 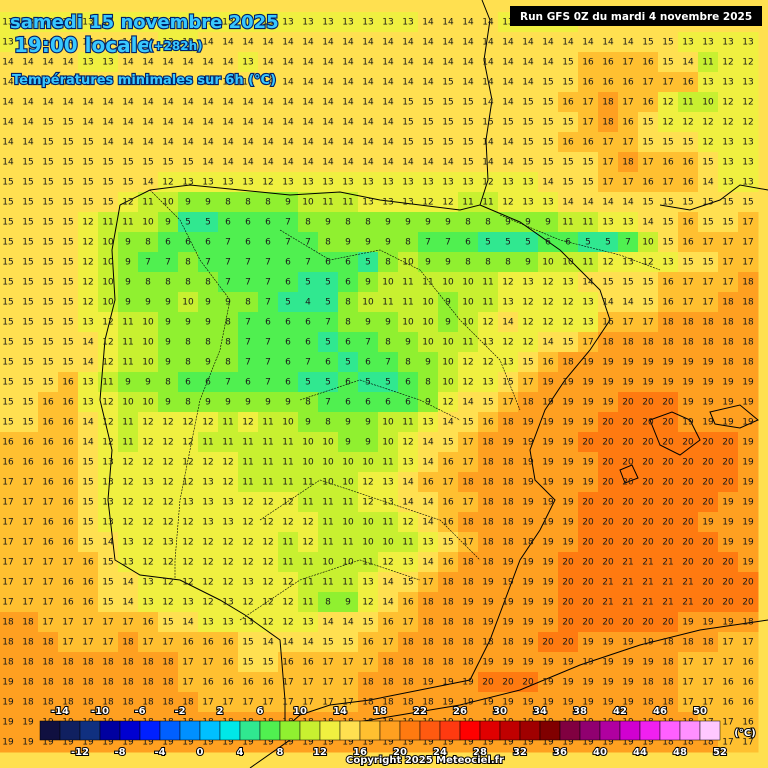 What do you see at coordinates (248, 363) in the screenshot?
I see `temperature-value: 7` at bounding box center [248, 363].